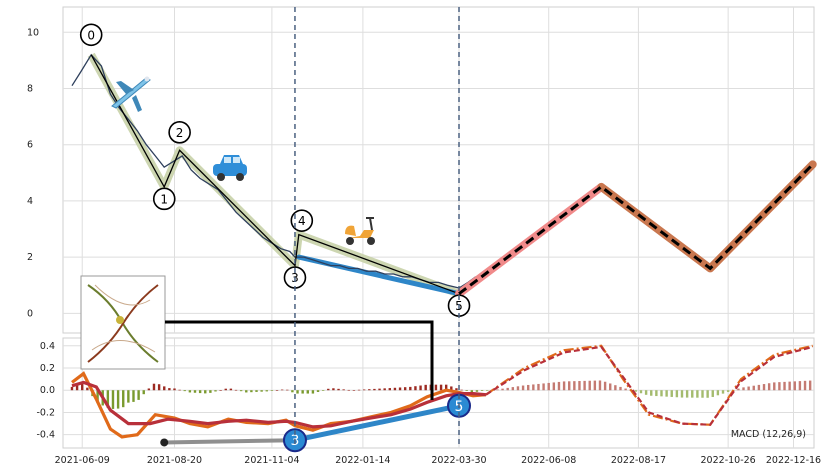 The width and height of the screenshot is (822, 471). What do you see at coordinates (271, 460) in the screenshot?
I see `x-tick-label: 2021-11-04` at bounding box center [271, 460].